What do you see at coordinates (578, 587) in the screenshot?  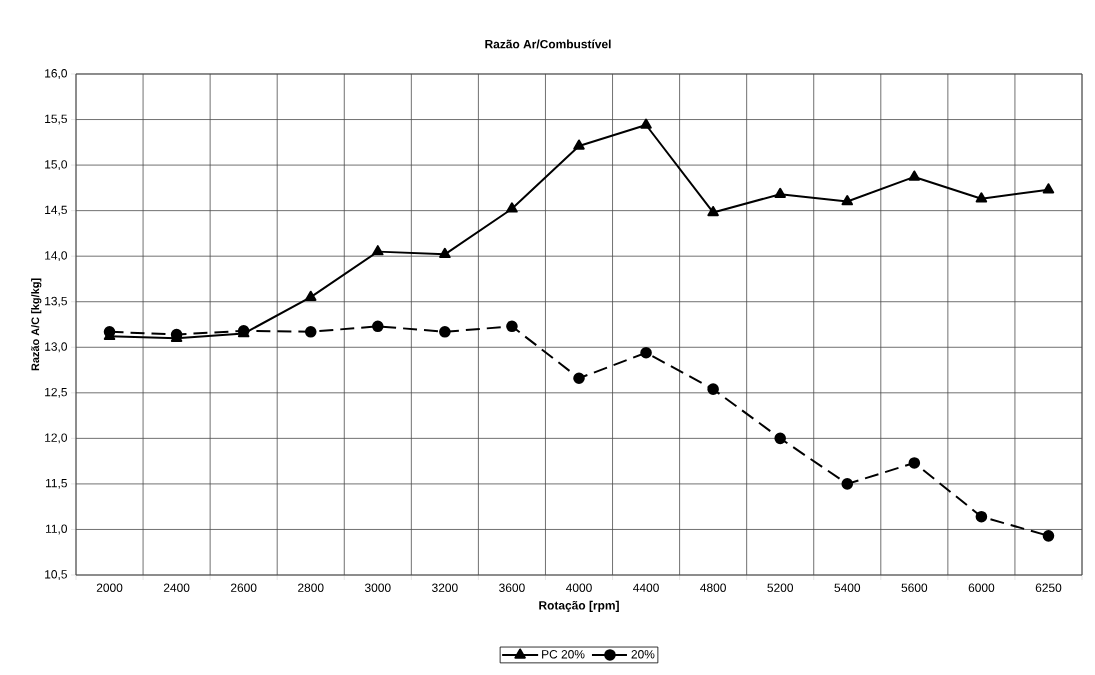 I see `x-tick-label: 4000` at bounding box center [578, 587].